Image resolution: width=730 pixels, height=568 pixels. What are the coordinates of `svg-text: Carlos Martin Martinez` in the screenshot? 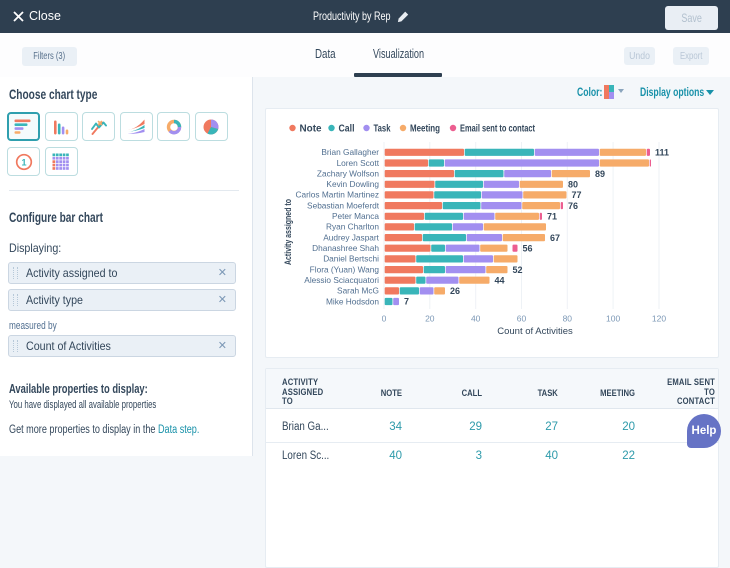 It's located at (337, 195).